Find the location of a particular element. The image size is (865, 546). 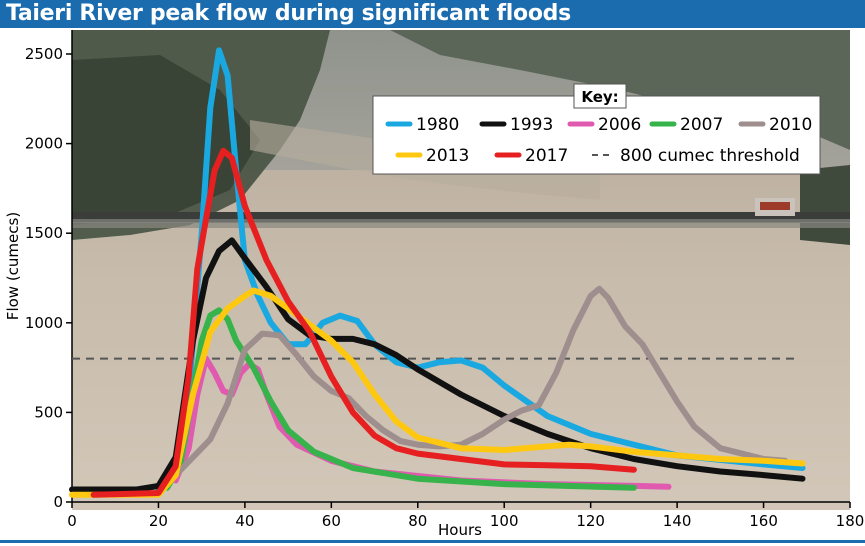

bottom-rule is located at coordinates (432, 541).